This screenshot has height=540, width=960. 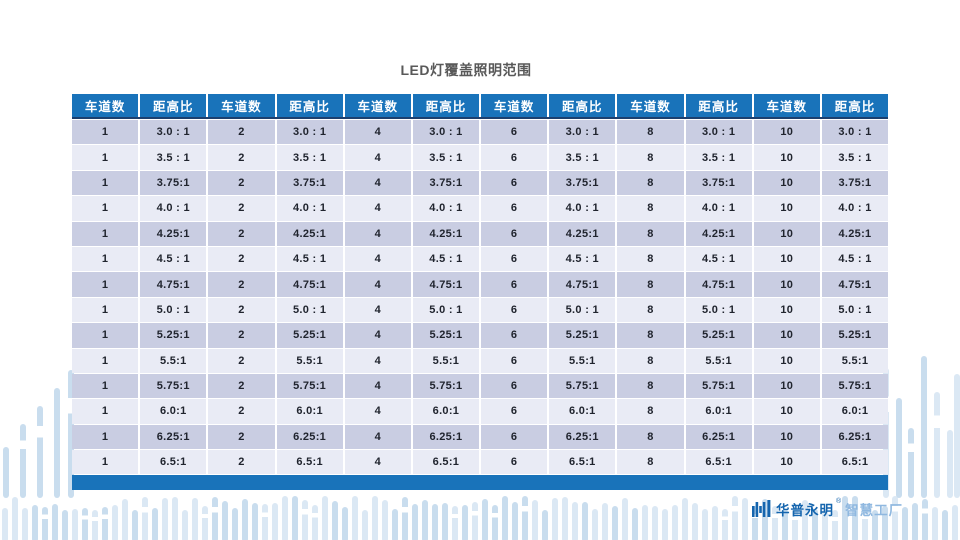 I want to click on ratio-cell: 6.0:1, so click(x=309, y=411).